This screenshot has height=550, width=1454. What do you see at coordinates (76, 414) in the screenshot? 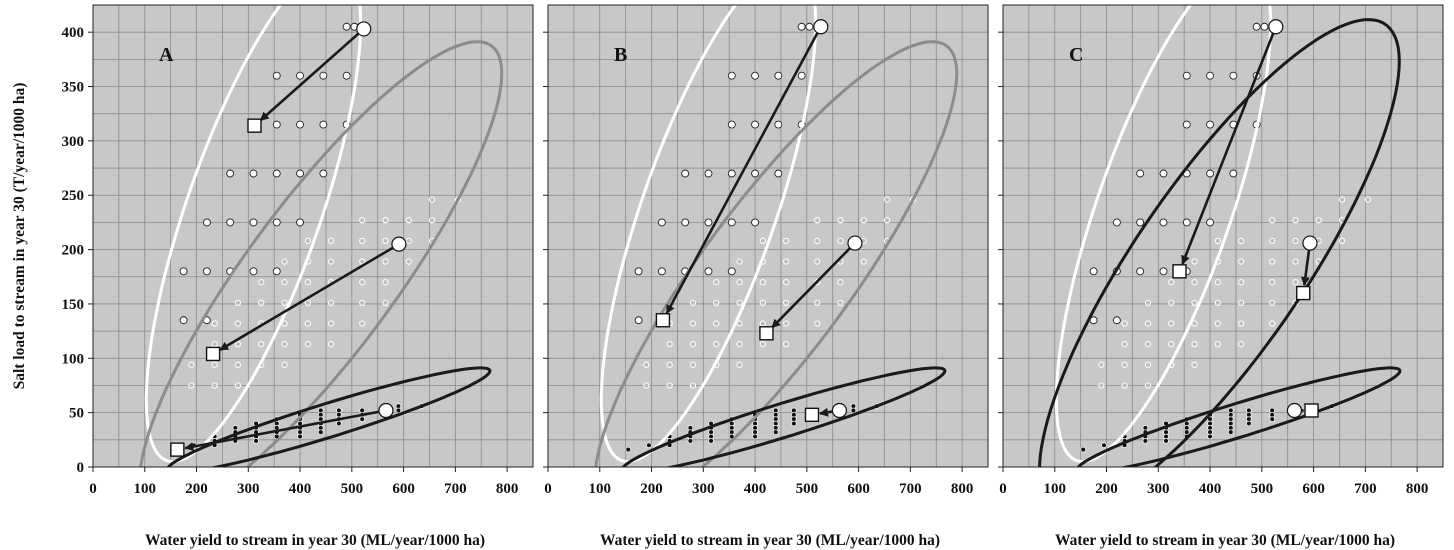
I see `y-tick-label: 50` at bounding box center [76, 414].